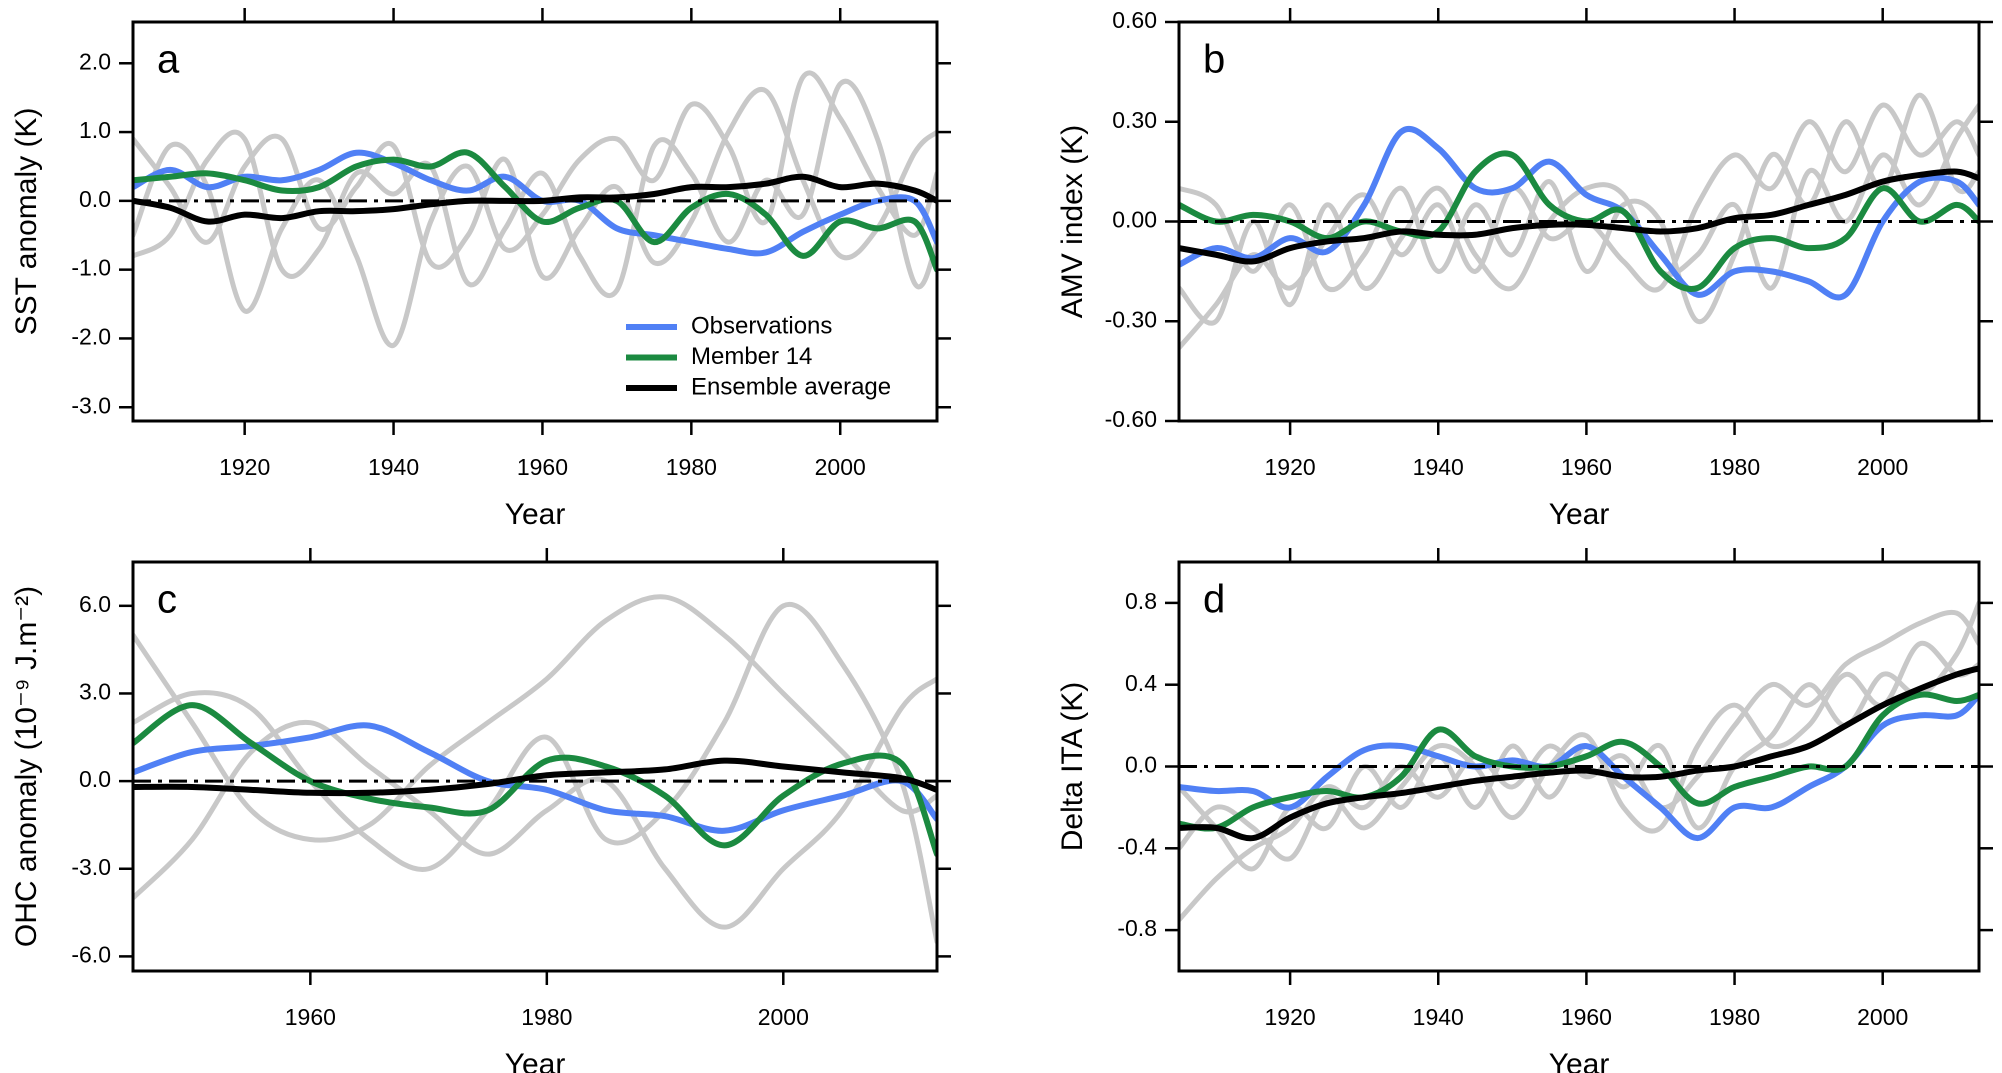 This screenshot has height=1073, width=2002. I want to click on y-tick-label: -0.30, so click(1131, 319).